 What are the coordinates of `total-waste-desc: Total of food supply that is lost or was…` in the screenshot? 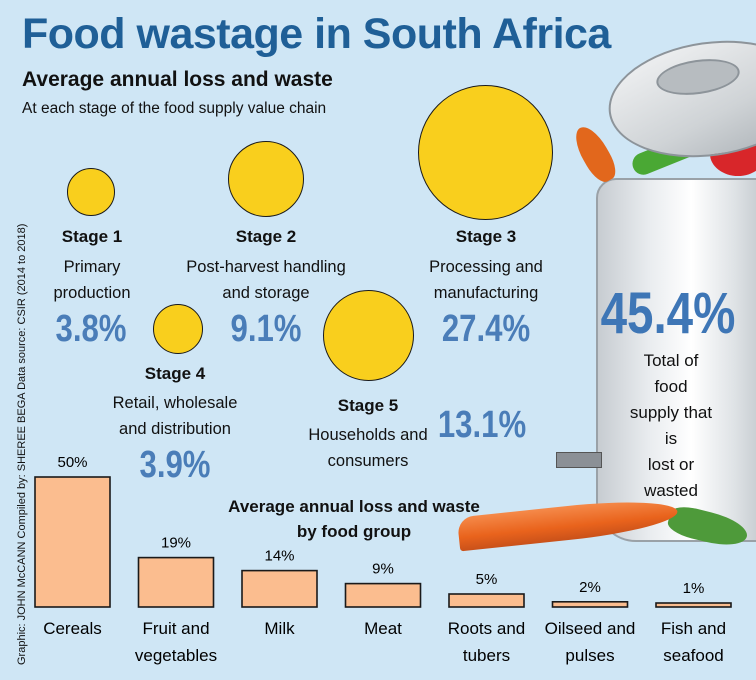 It's located at (671, 425).